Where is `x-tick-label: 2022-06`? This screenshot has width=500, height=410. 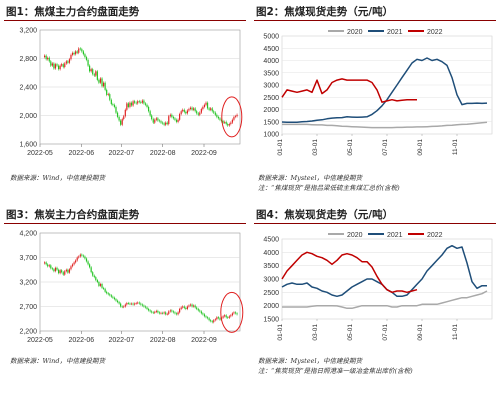
x-tick-label: 2022-06 is located at coordinates (81, 153).